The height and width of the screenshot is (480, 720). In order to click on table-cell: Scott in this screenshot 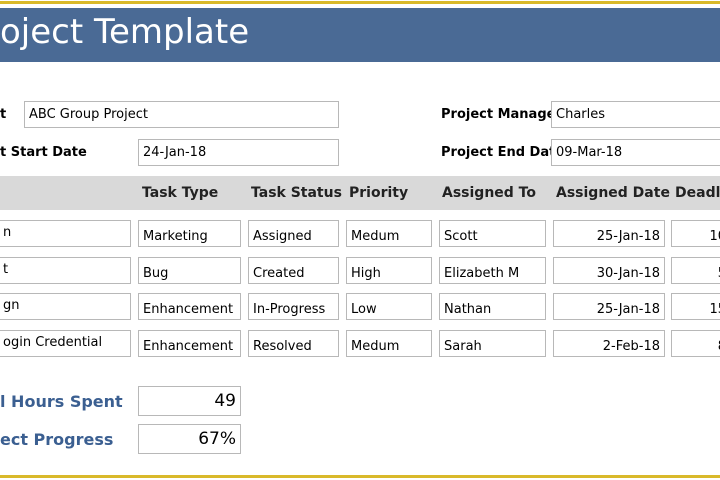, I will do `click(492, 233)`.